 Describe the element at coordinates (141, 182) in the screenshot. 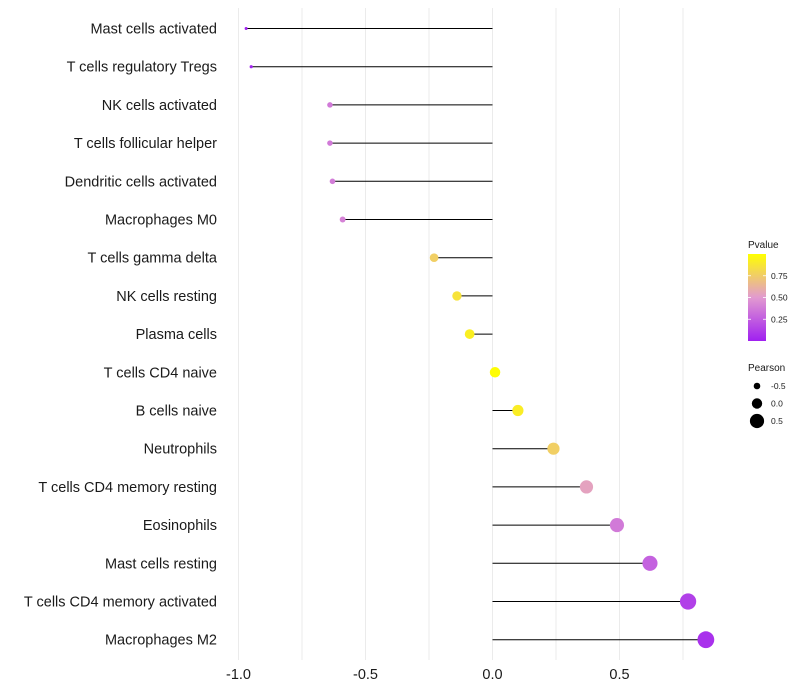

I see `category-label: Dendritic cells activated` at that location.